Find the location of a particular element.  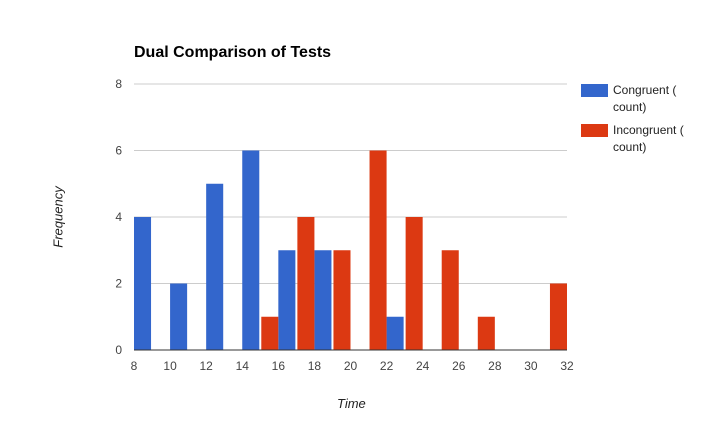

x-tick-label: 28 is located at coordinates (495, 366).